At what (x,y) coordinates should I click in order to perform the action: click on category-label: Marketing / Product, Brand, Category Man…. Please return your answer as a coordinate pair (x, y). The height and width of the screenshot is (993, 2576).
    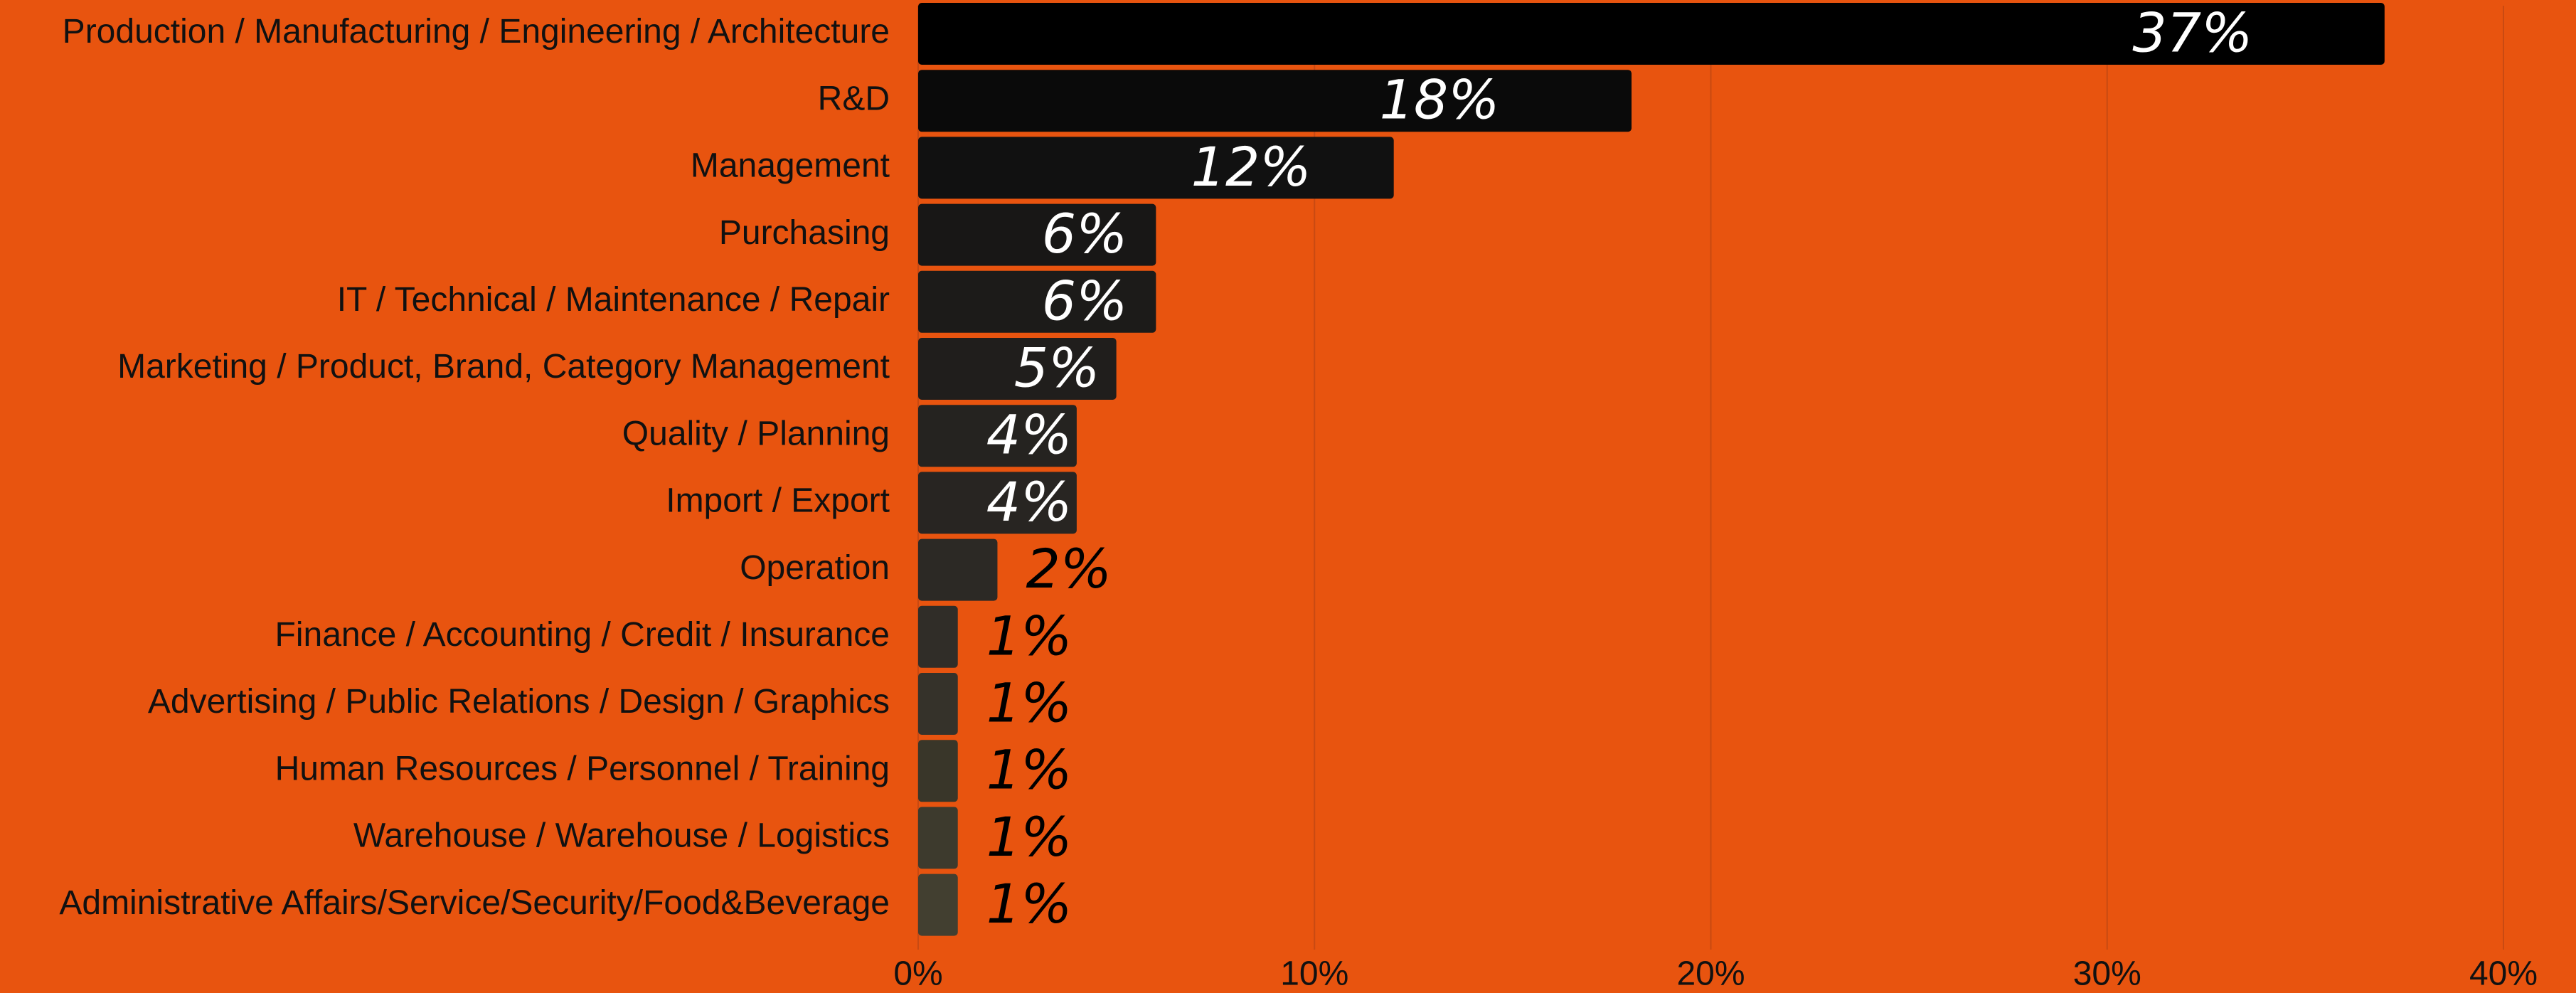
    Looking at the image, I should click on (503, 367).